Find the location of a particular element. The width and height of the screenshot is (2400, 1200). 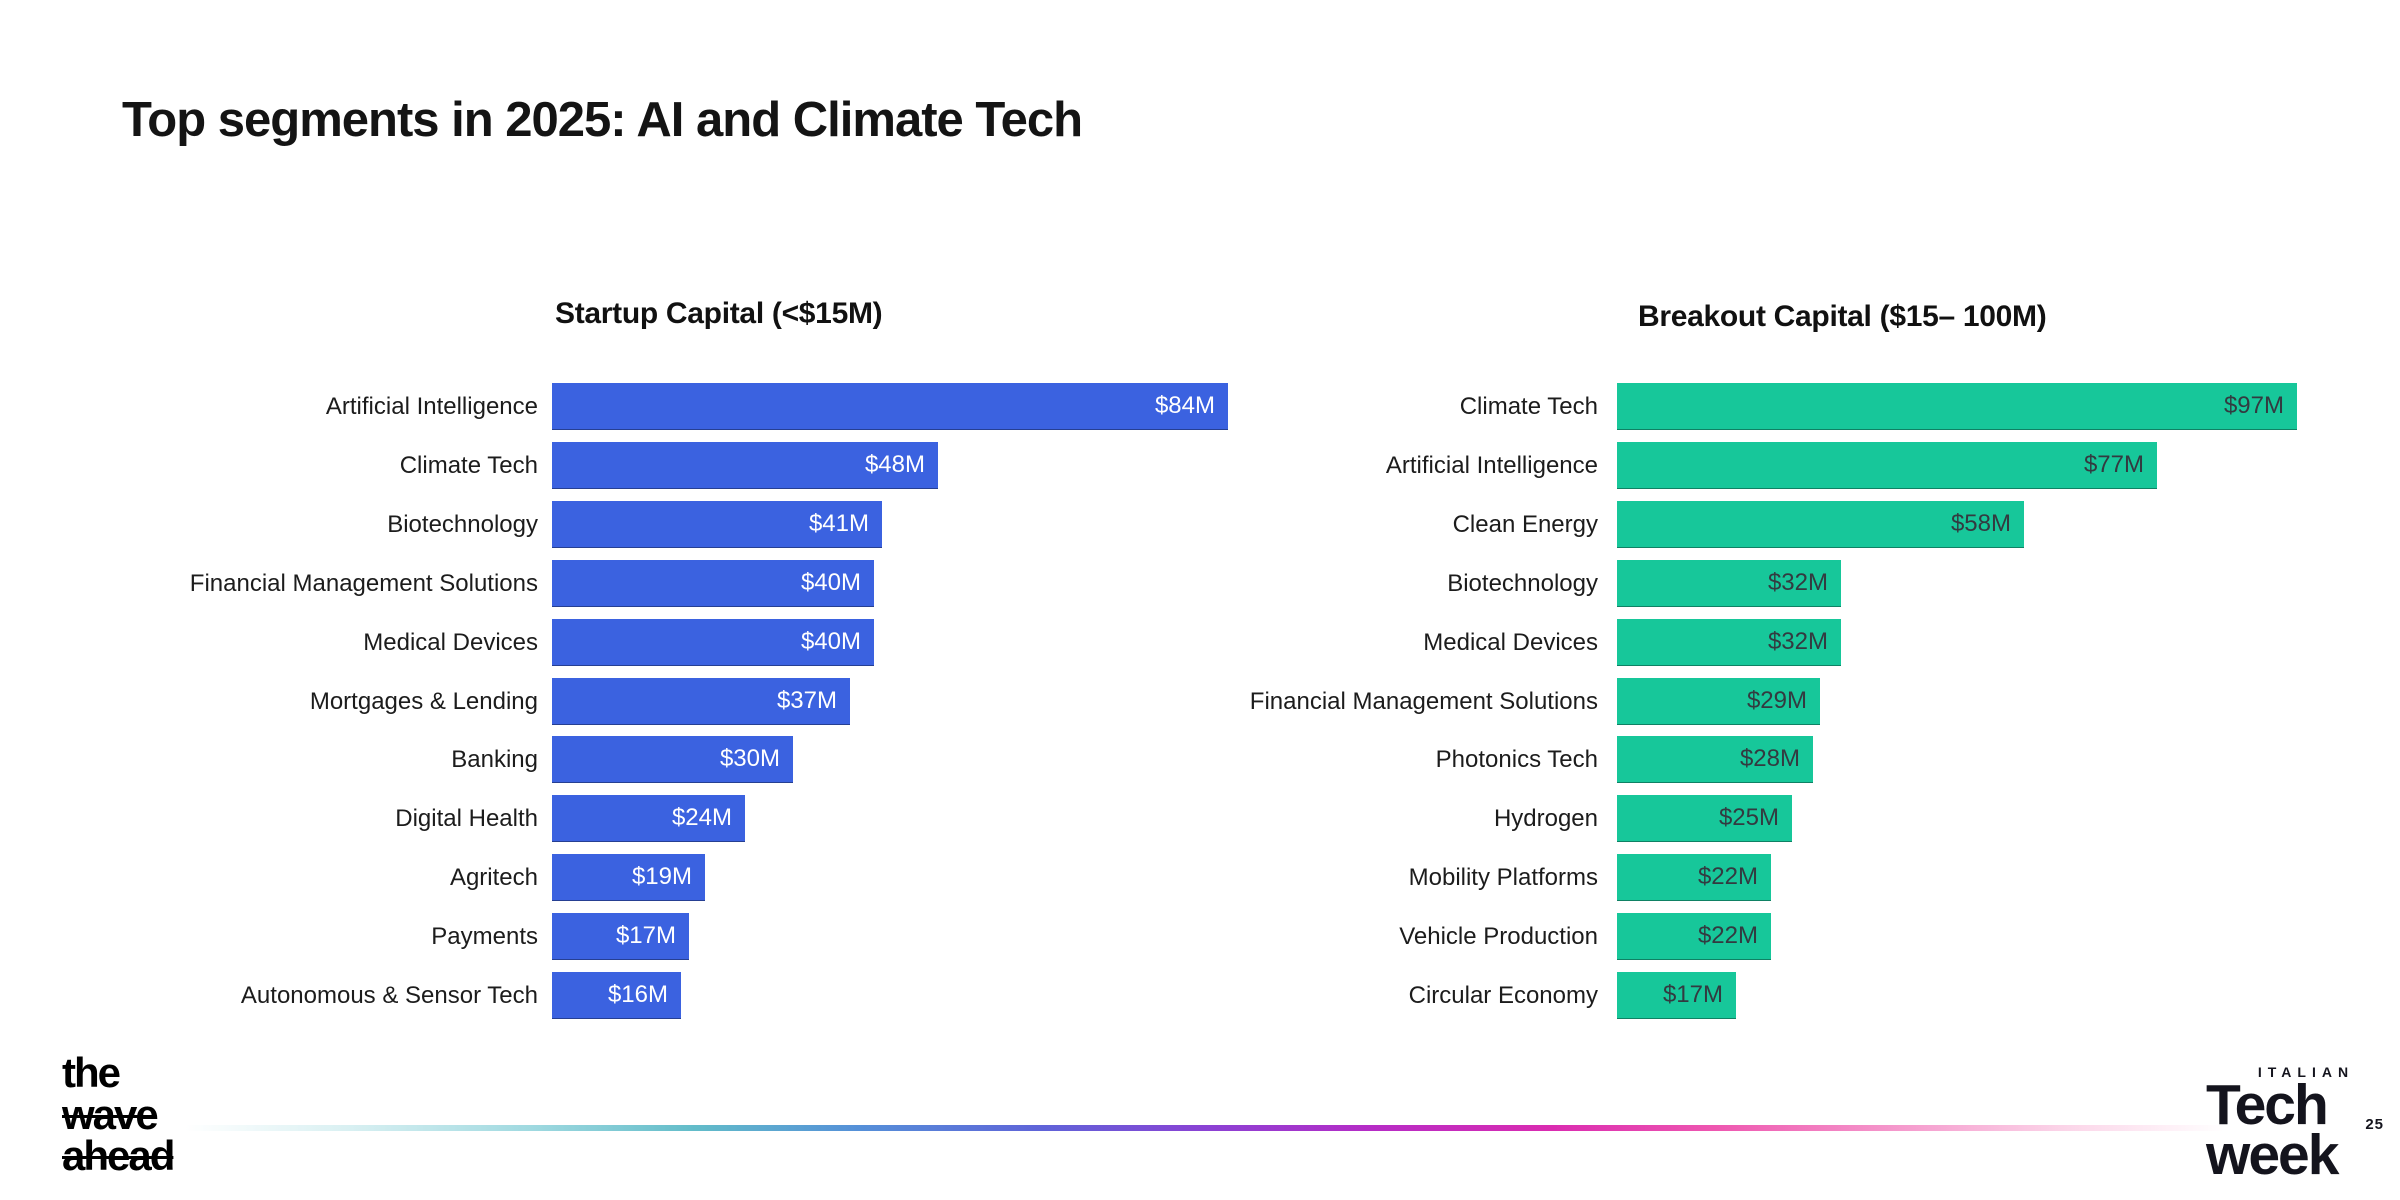

bar: $28M is located at coordinates (1715, 759).